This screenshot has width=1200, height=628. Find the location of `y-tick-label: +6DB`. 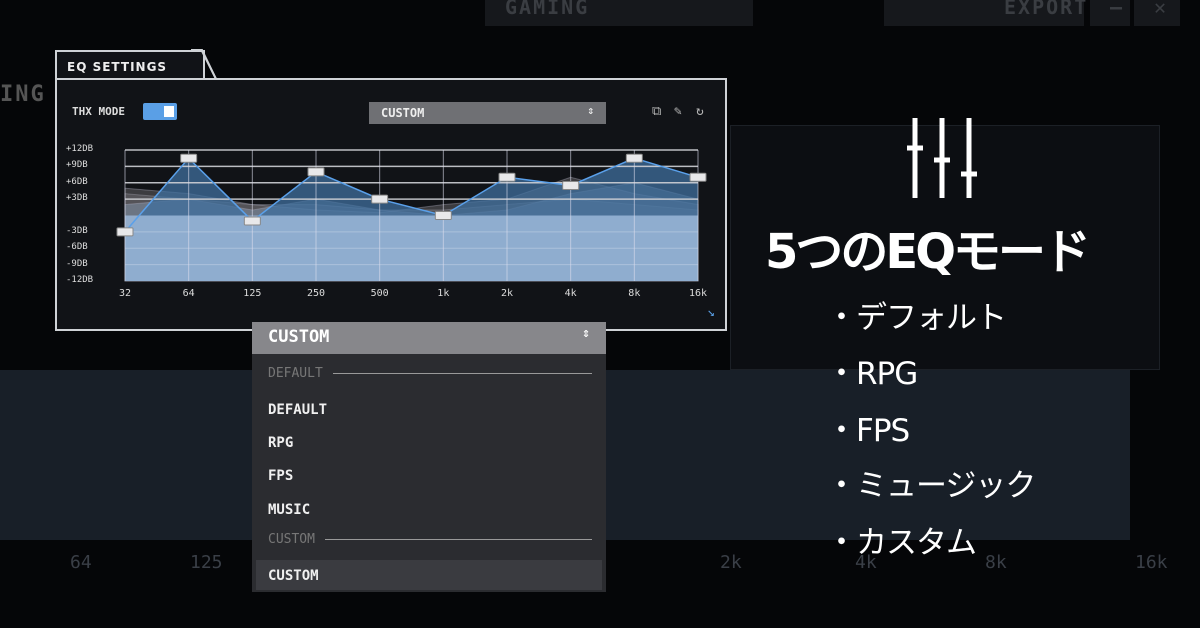

y-tick-label: +6DB is located at coordinates (77, 181).